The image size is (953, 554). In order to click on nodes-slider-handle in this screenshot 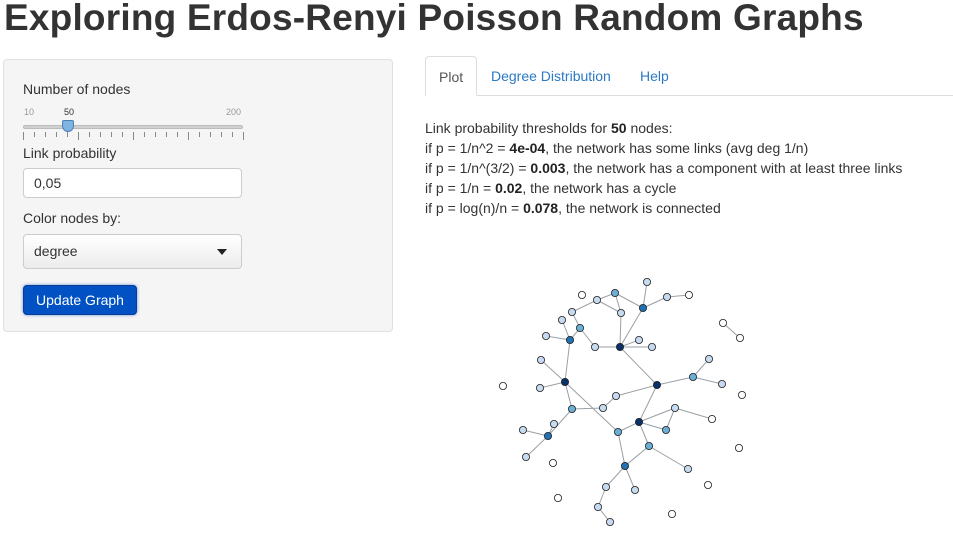, I will do `click(68, 126)`.